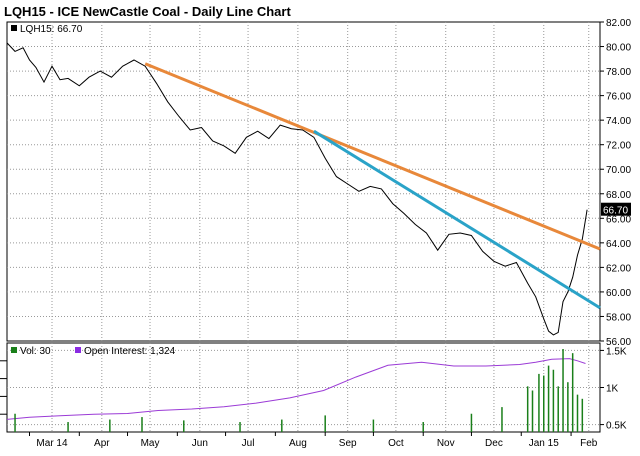 This screenshot has width=640, height=456. Describe the element at coordinates (618, 293) in the screenshot. I see `y-tick-label: 60.00` at that location.